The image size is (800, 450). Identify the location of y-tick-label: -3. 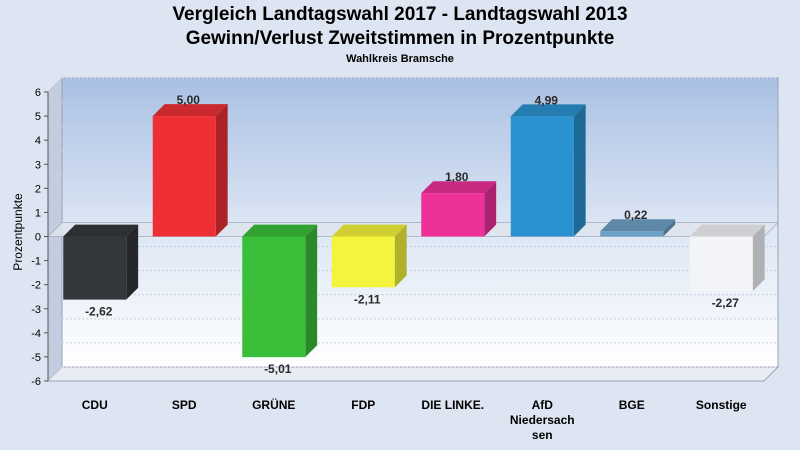
(36, 310).